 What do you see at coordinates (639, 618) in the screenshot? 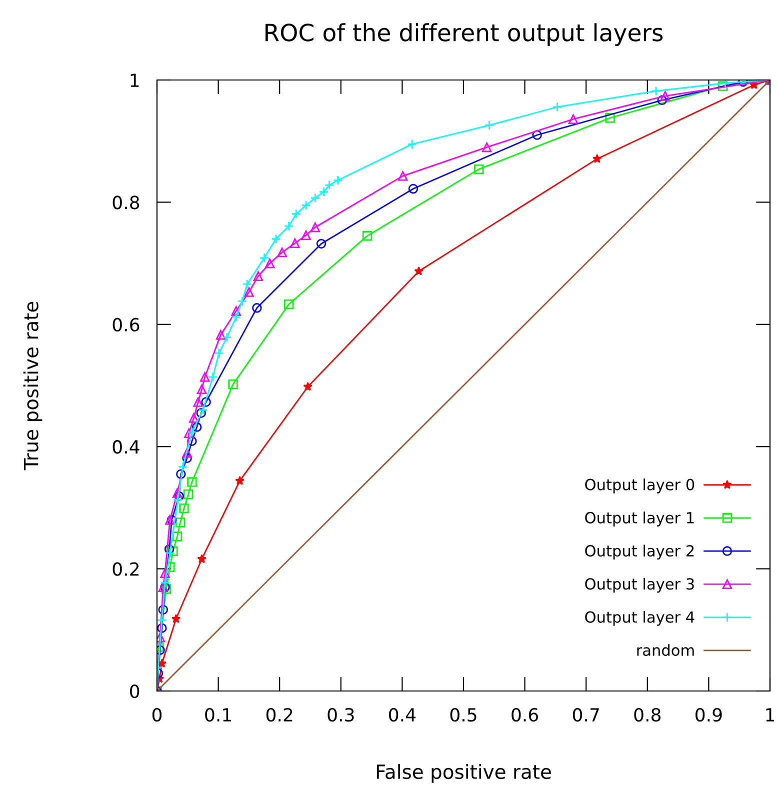
I see `legend-label: Output layer 4` at bounding box center [639, 618].